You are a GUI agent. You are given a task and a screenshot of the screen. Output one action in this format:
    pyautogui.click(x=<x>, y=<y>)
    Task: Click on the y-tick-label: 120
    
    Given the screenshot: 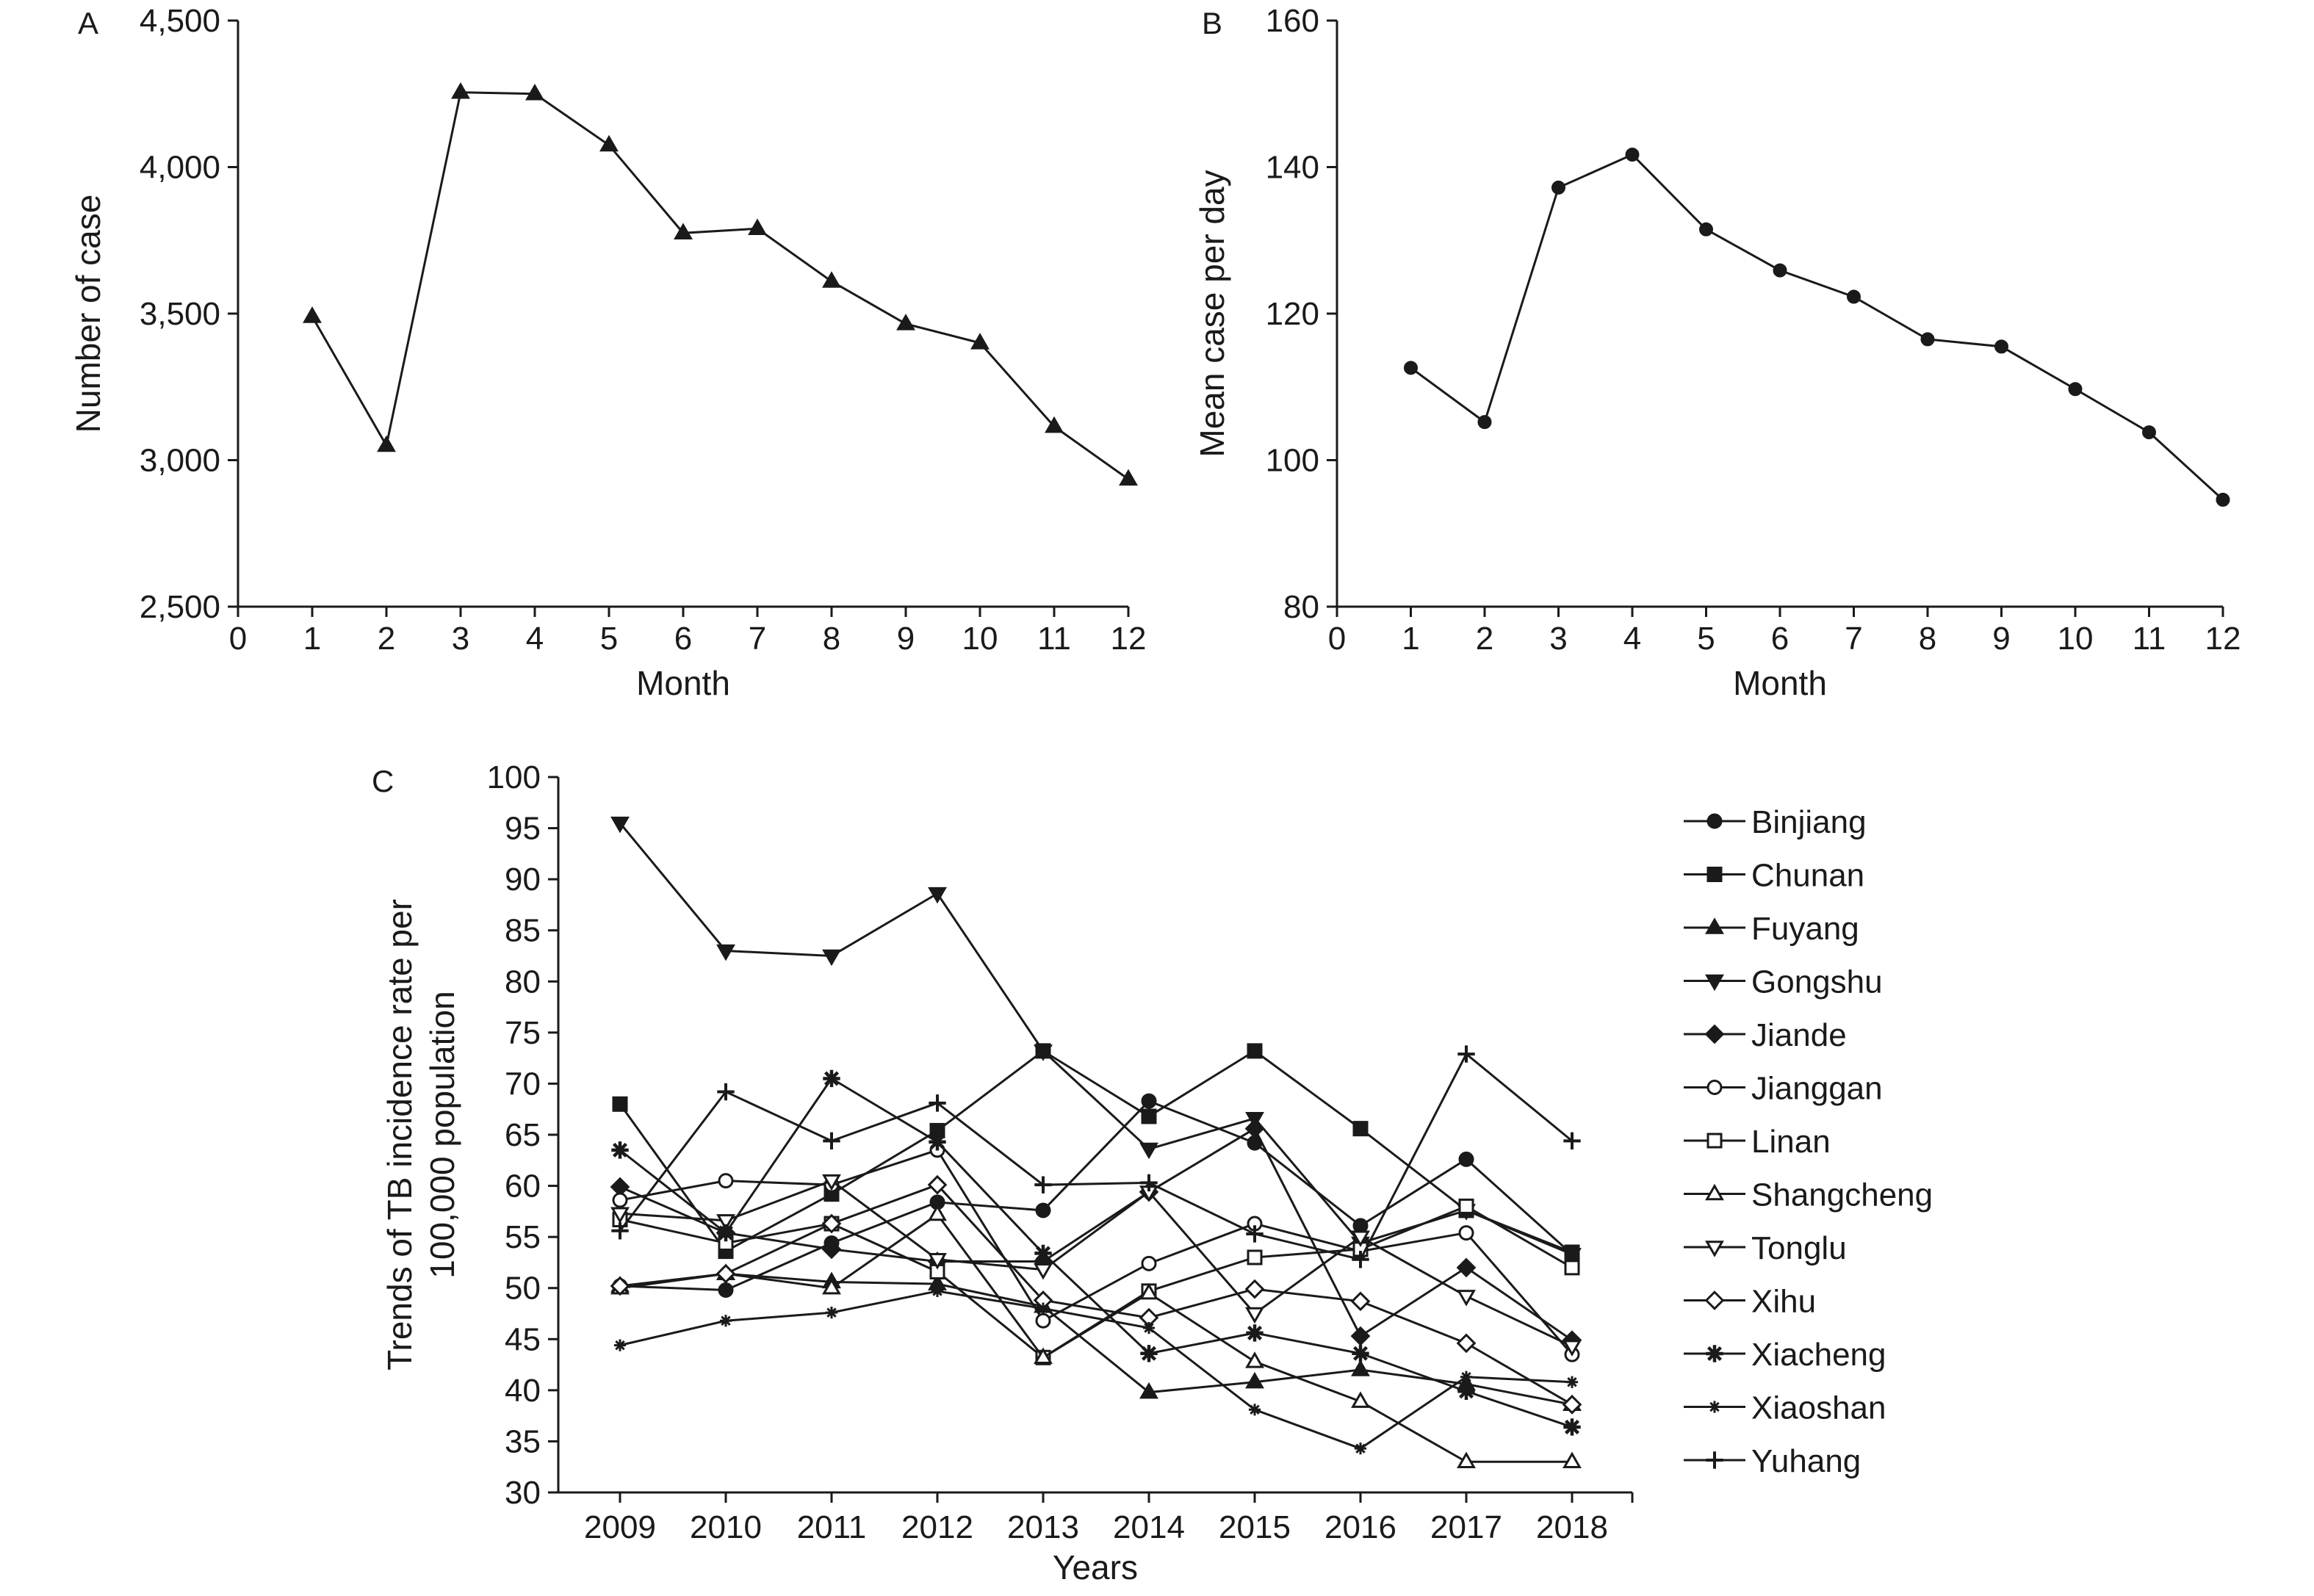 What is the action you would take?
    pyautogui.click(x=1292, y=314)
    